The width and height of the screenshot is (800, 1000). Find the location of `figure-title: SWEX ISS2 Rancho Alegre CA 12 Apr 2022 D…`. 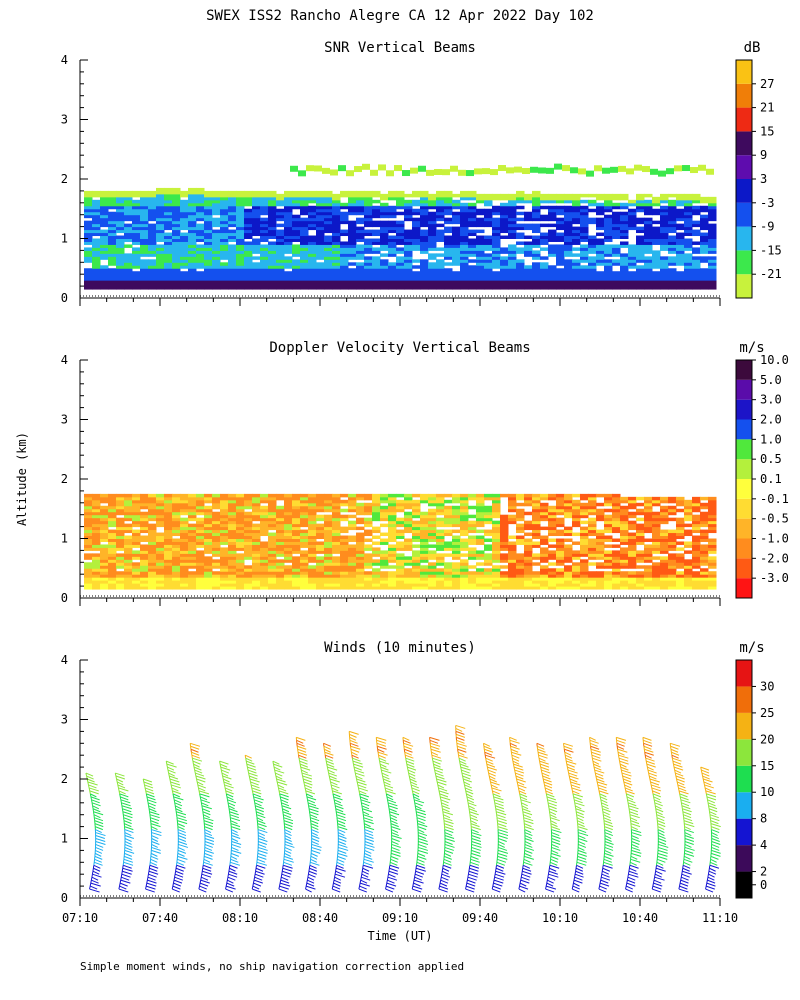

figure-title: SWEX ISS2 Rancho Alegre CA 12 Apr 2022 D… is located at coordinates (400, 16).